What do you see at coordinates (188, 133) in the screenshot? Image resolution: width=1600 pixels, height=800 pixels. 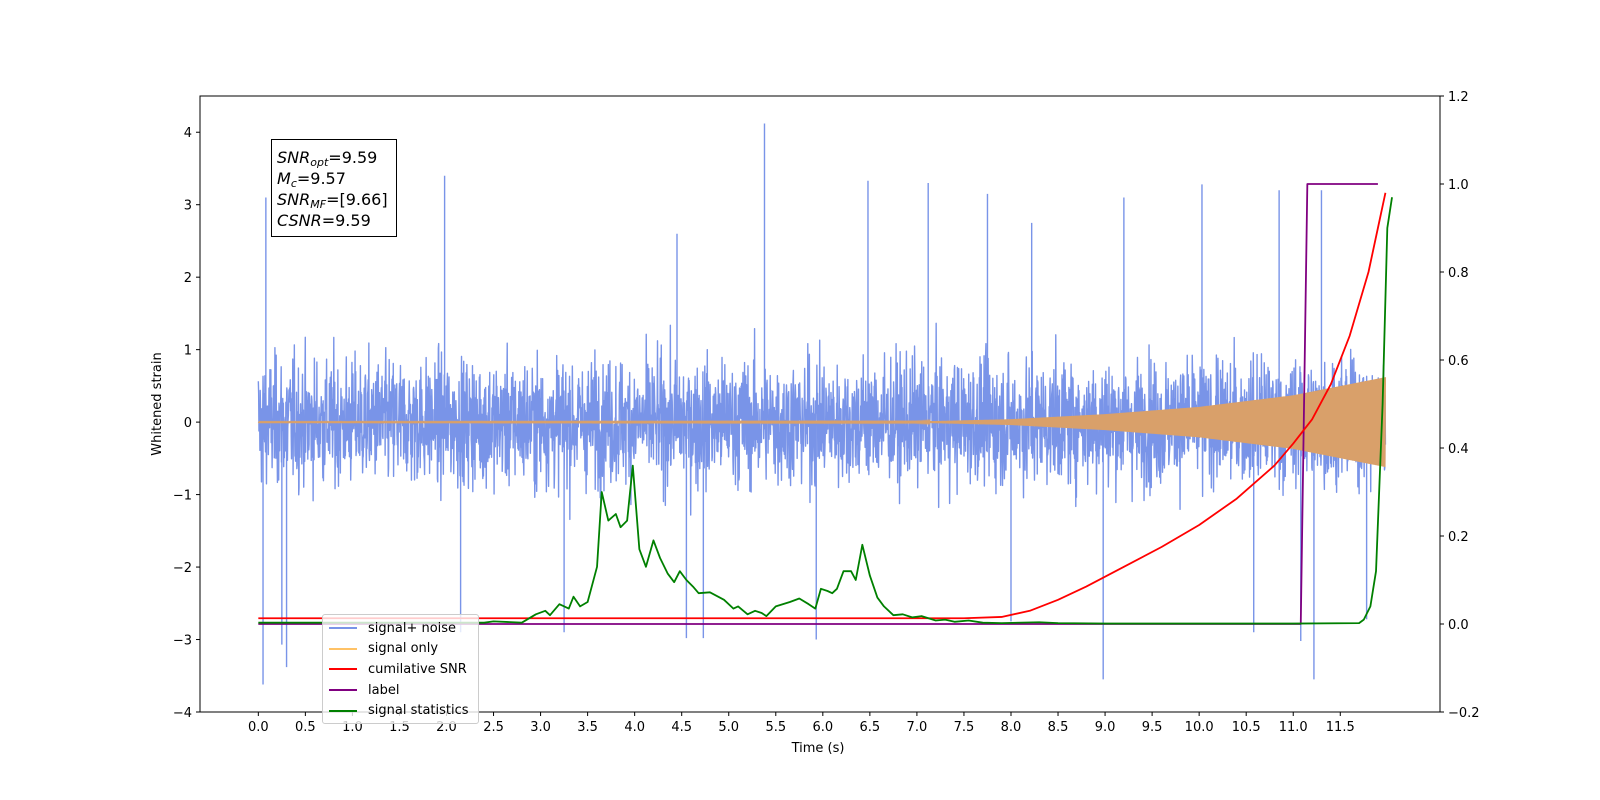 I see `y-tick-label: 4` at bounding box center [188, 133].